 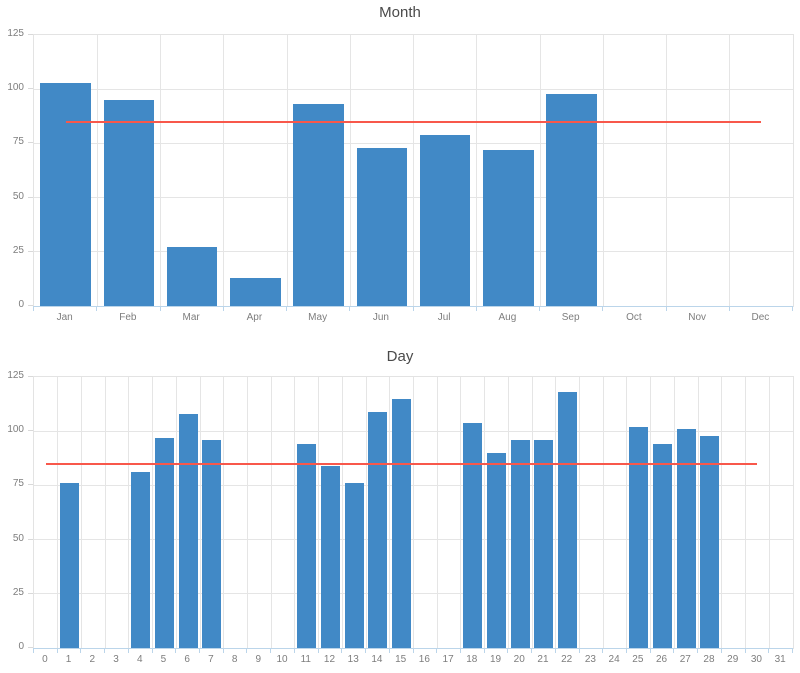 I want to click on x-tick-label-6: 6, so click(x=187, y=659).